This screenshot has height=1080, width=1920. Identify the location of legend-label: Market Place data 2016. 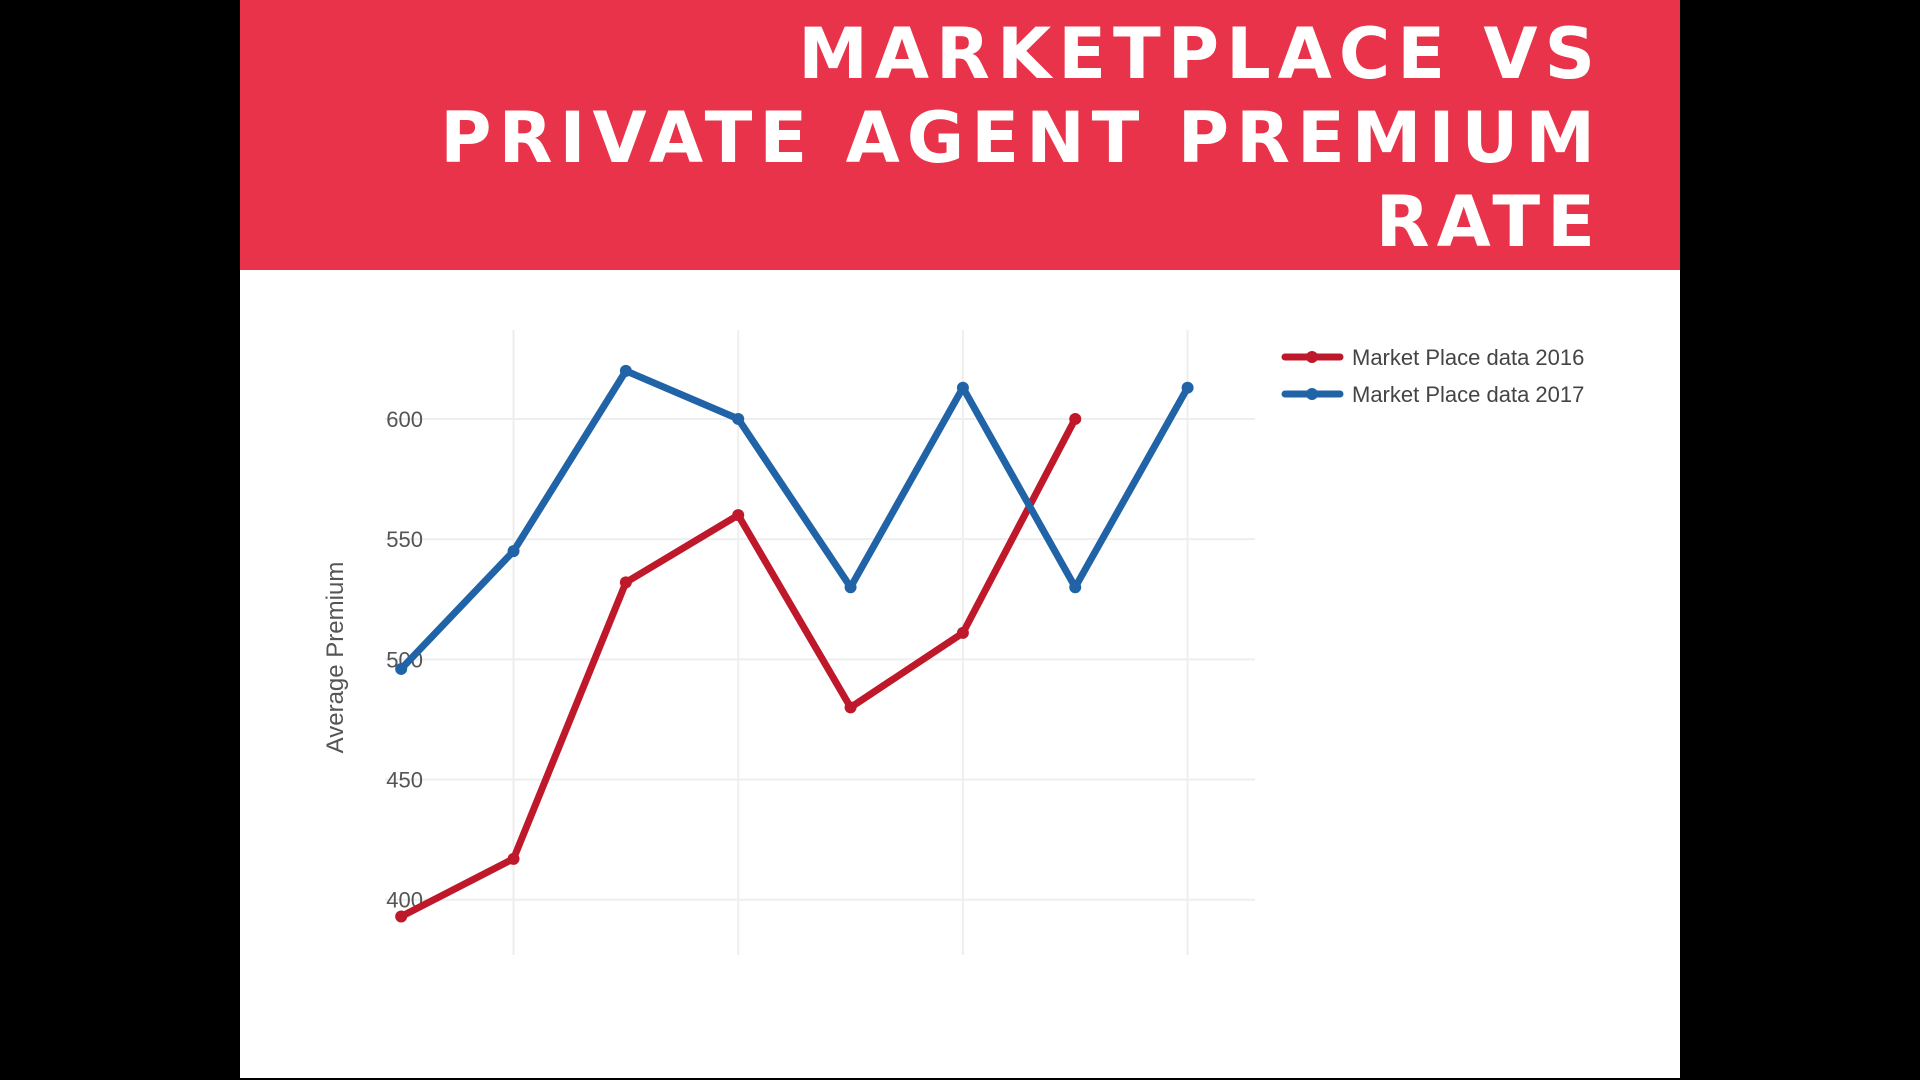
(1468, 357).